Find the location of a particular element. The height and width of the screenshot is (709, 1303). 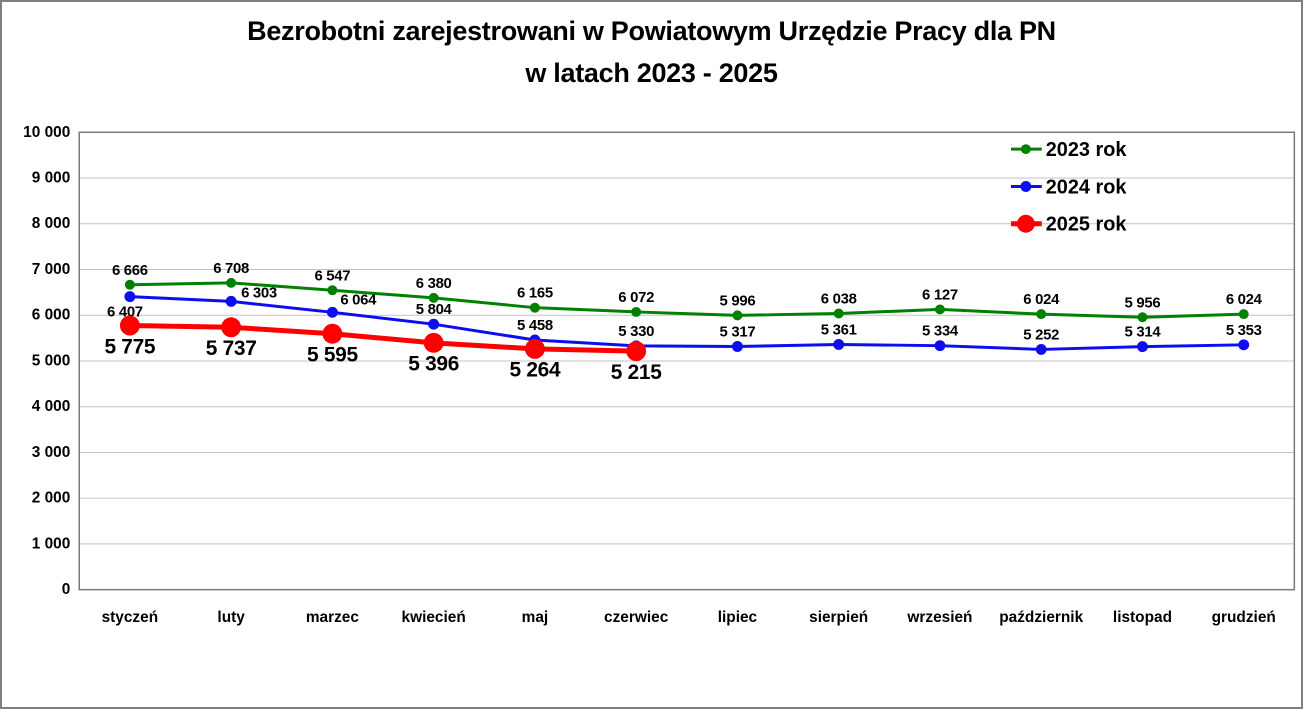

legend-label: 2023 rok is located at coordinates (1087, 150).